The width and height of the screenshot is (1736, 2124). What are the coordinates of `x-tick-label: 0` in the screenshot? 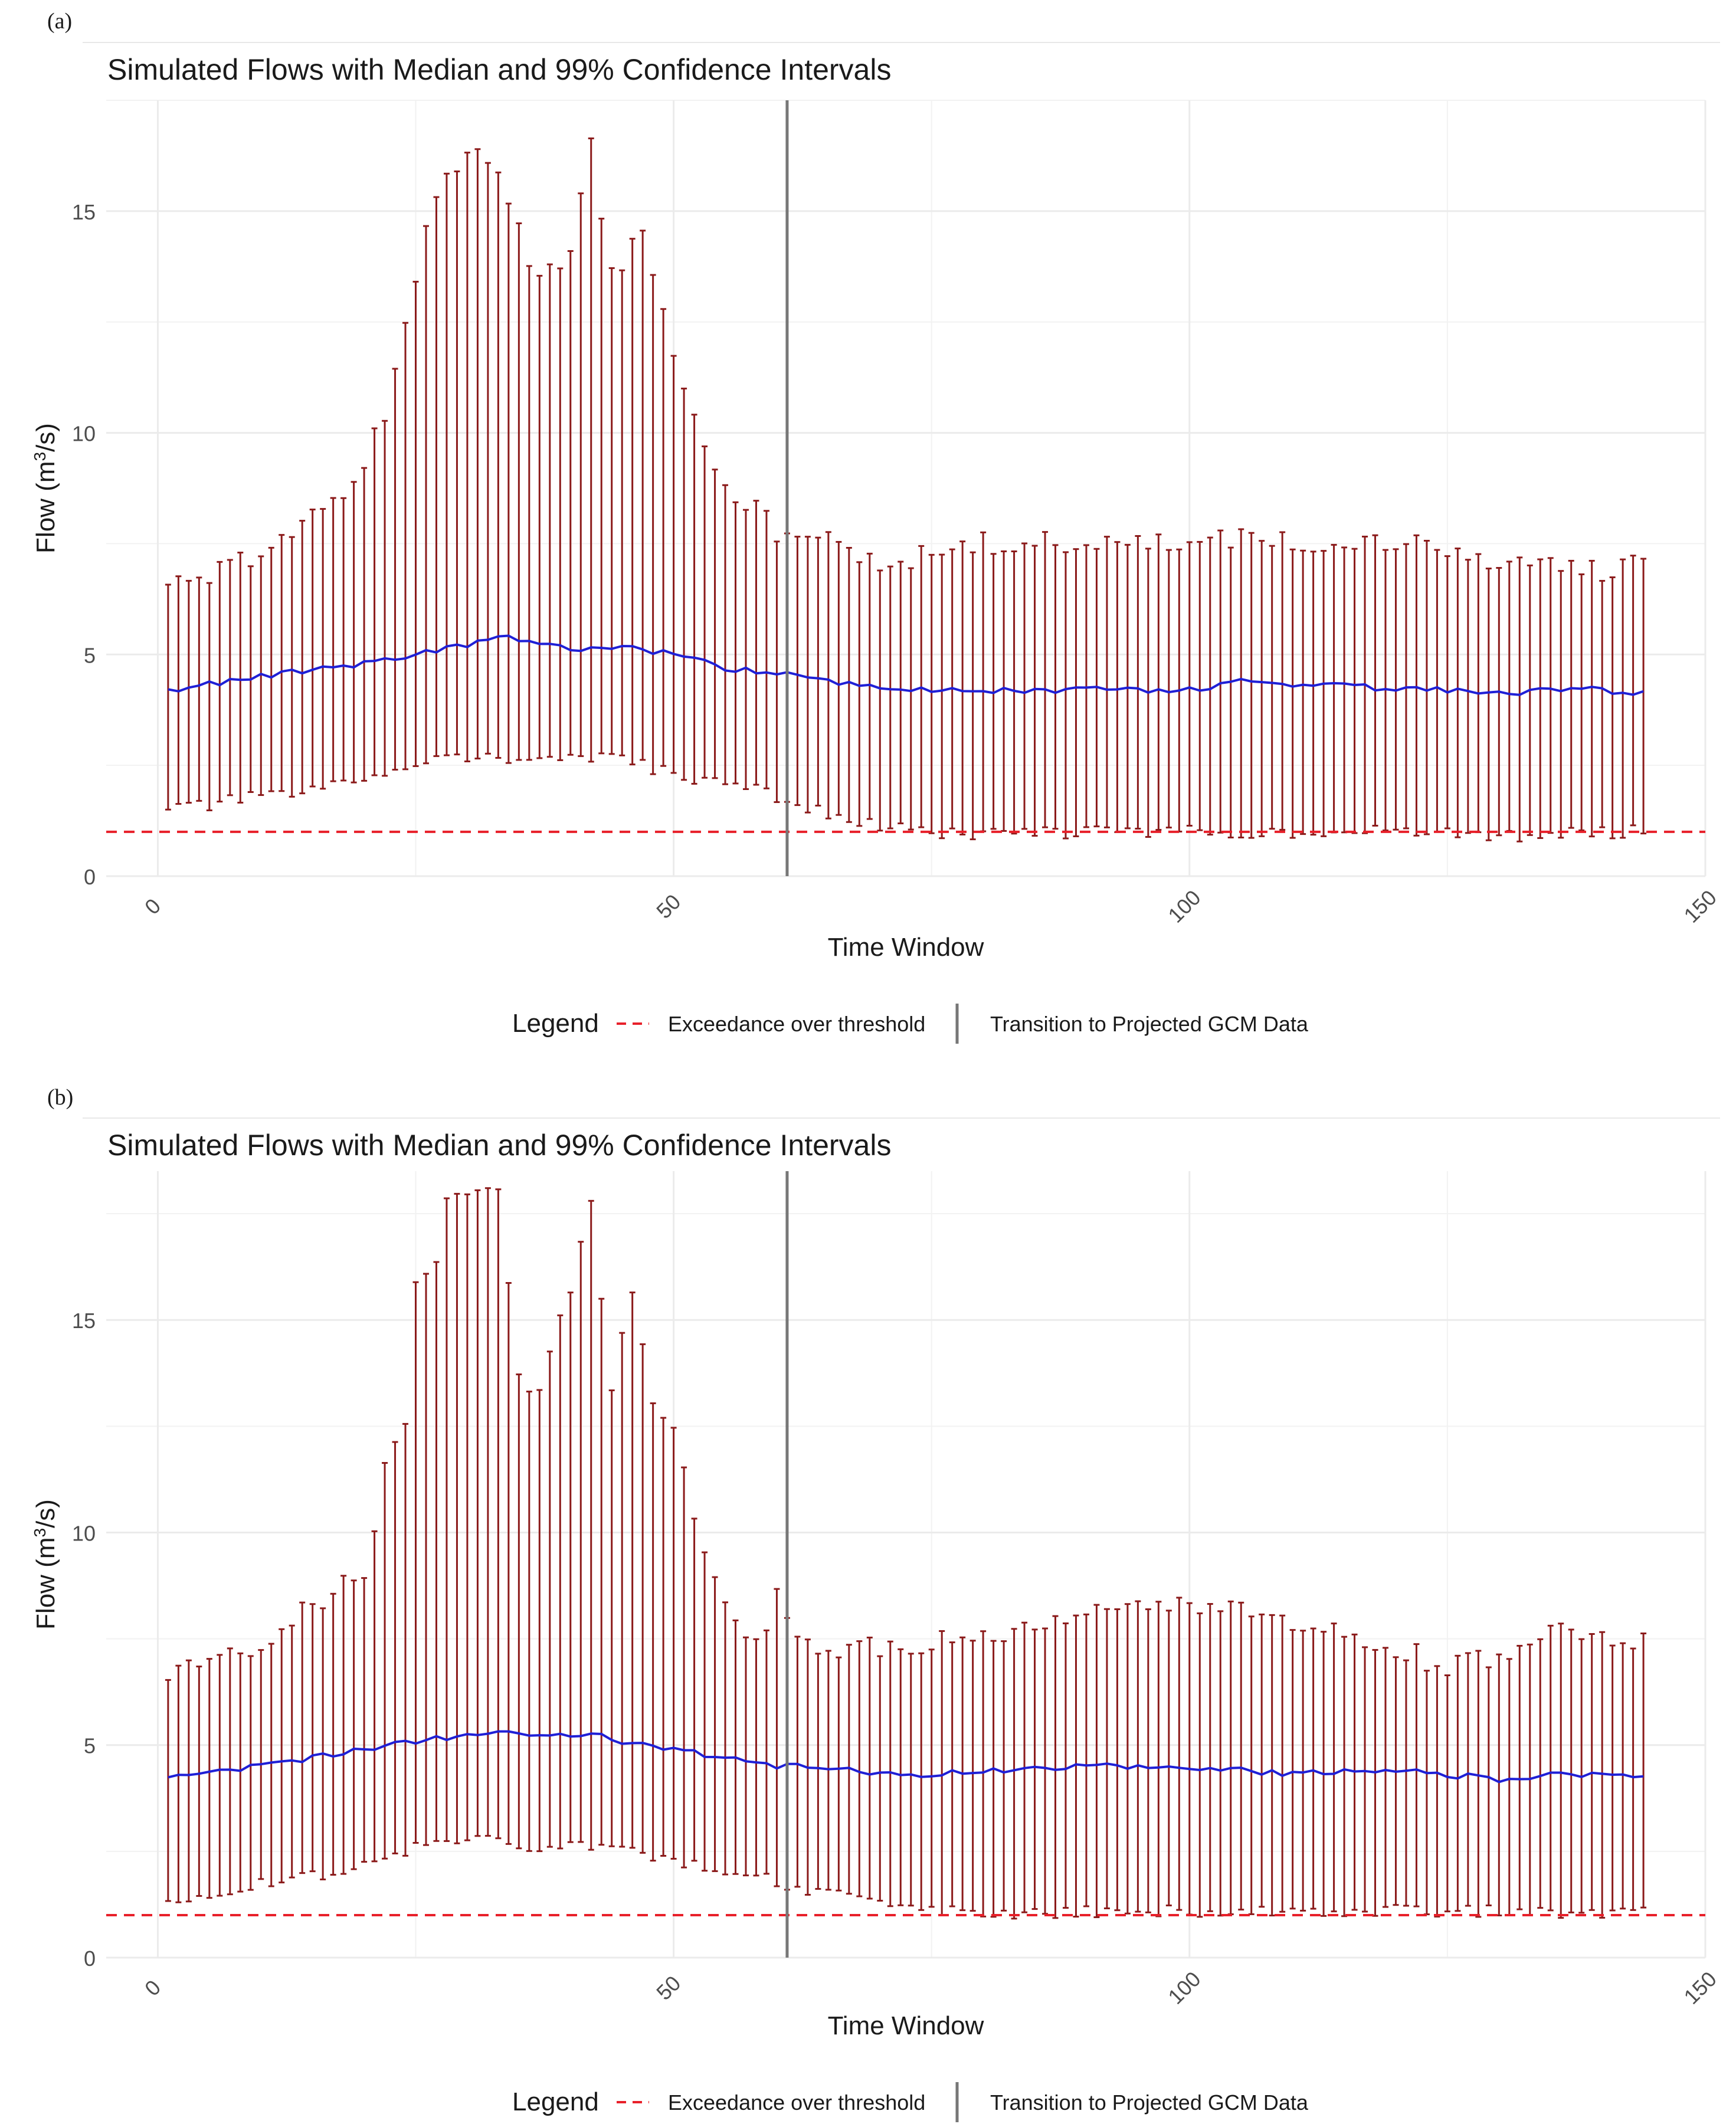 It's located at (152, 1988).